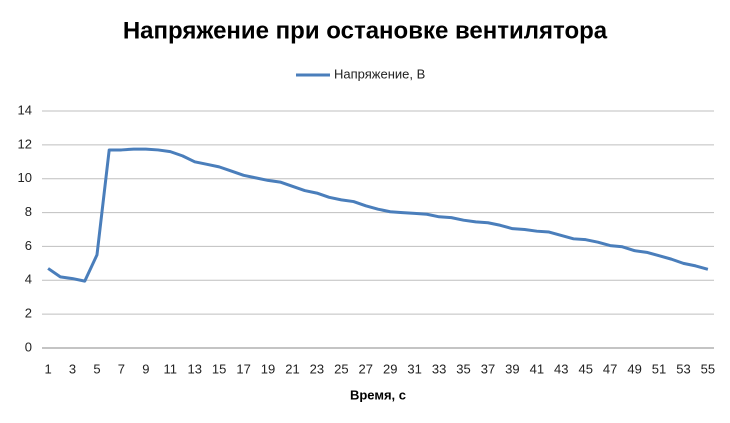  I want to click on x-tick-label: 29, so click(390, 368).